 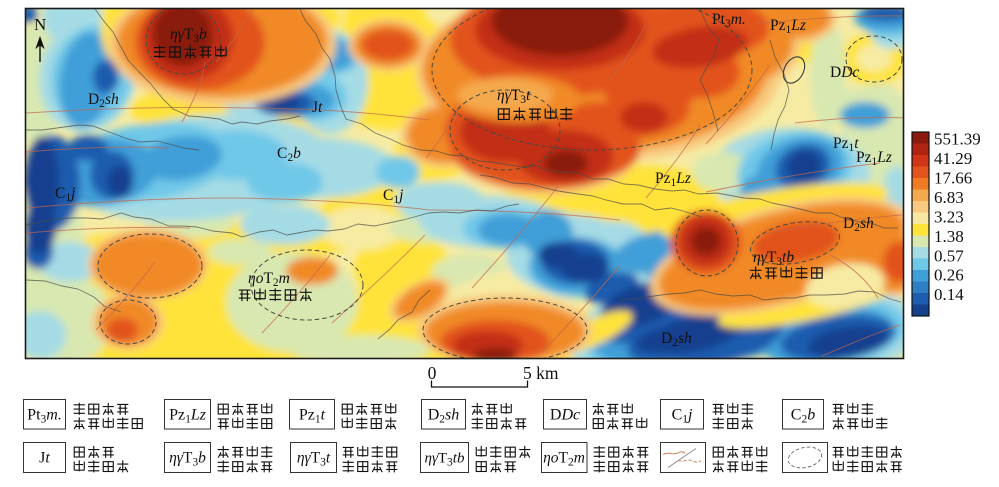 What do you see at coordinates (953, 178) in the screenshot?
I see `svg-text: 17.66` at bounding box center [953, 178].